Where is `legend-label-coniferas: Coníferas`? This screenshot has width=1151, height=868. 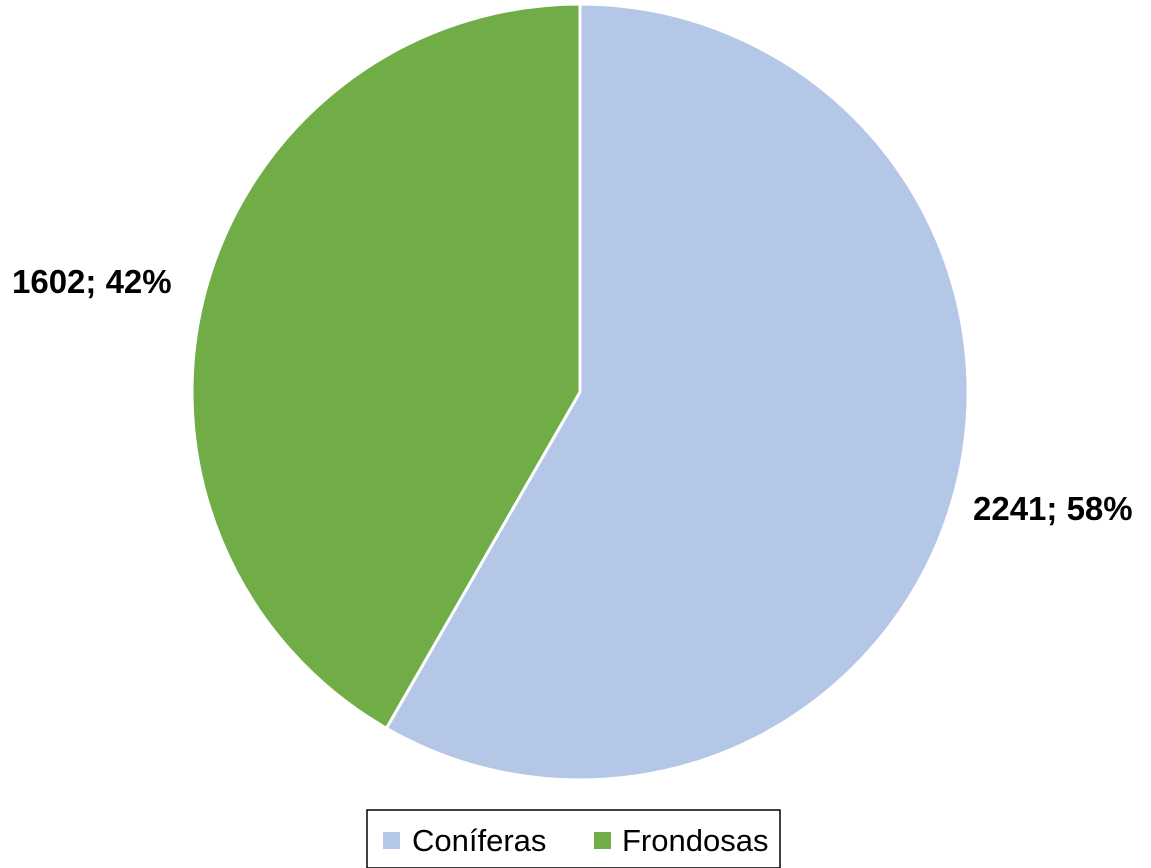
legend-label-coniferas: Coníferas is located at coordinates (479, 840).